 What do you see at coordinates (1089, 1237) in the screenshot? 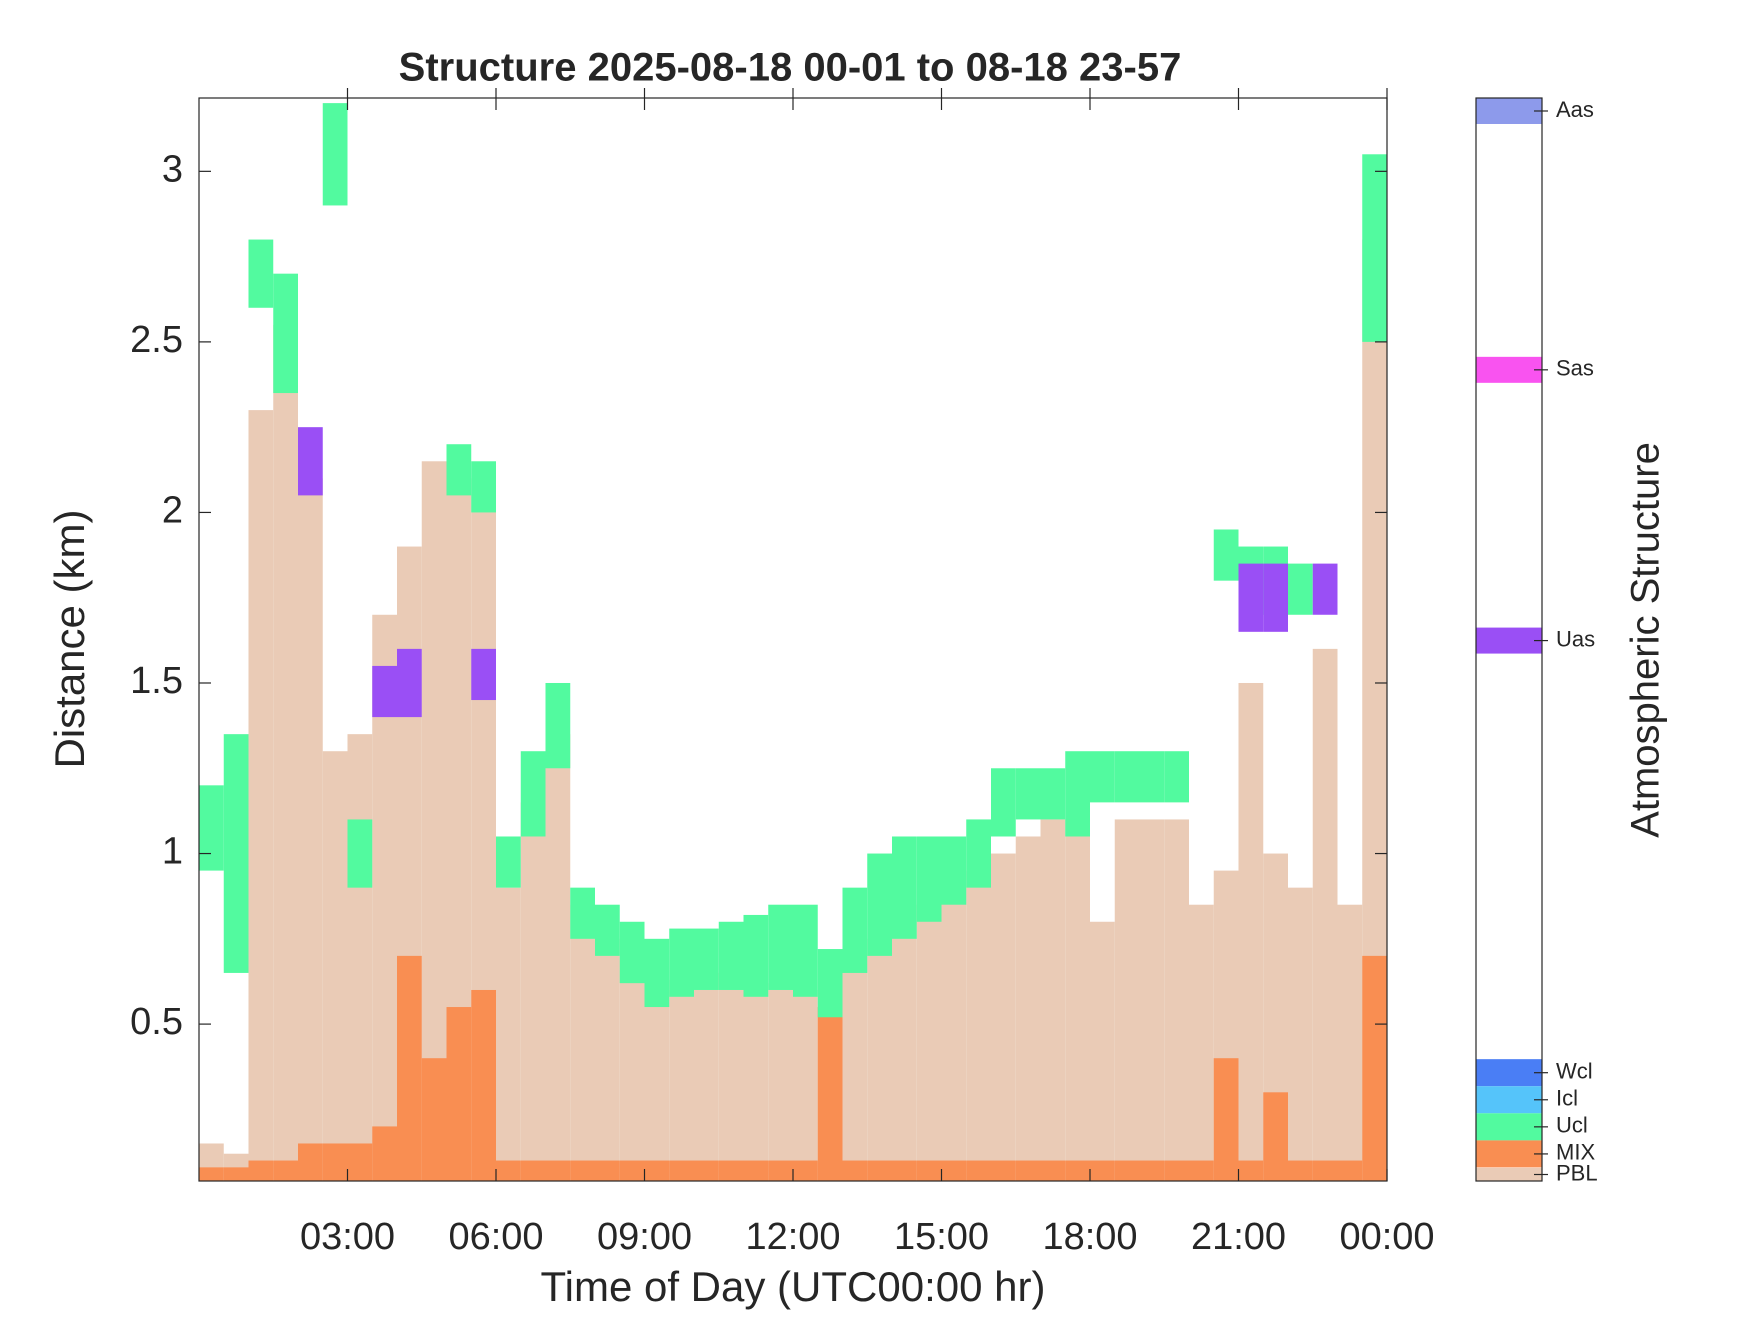
I see `x-tick-label: 18:00` at bounding box center [1089, 1237].